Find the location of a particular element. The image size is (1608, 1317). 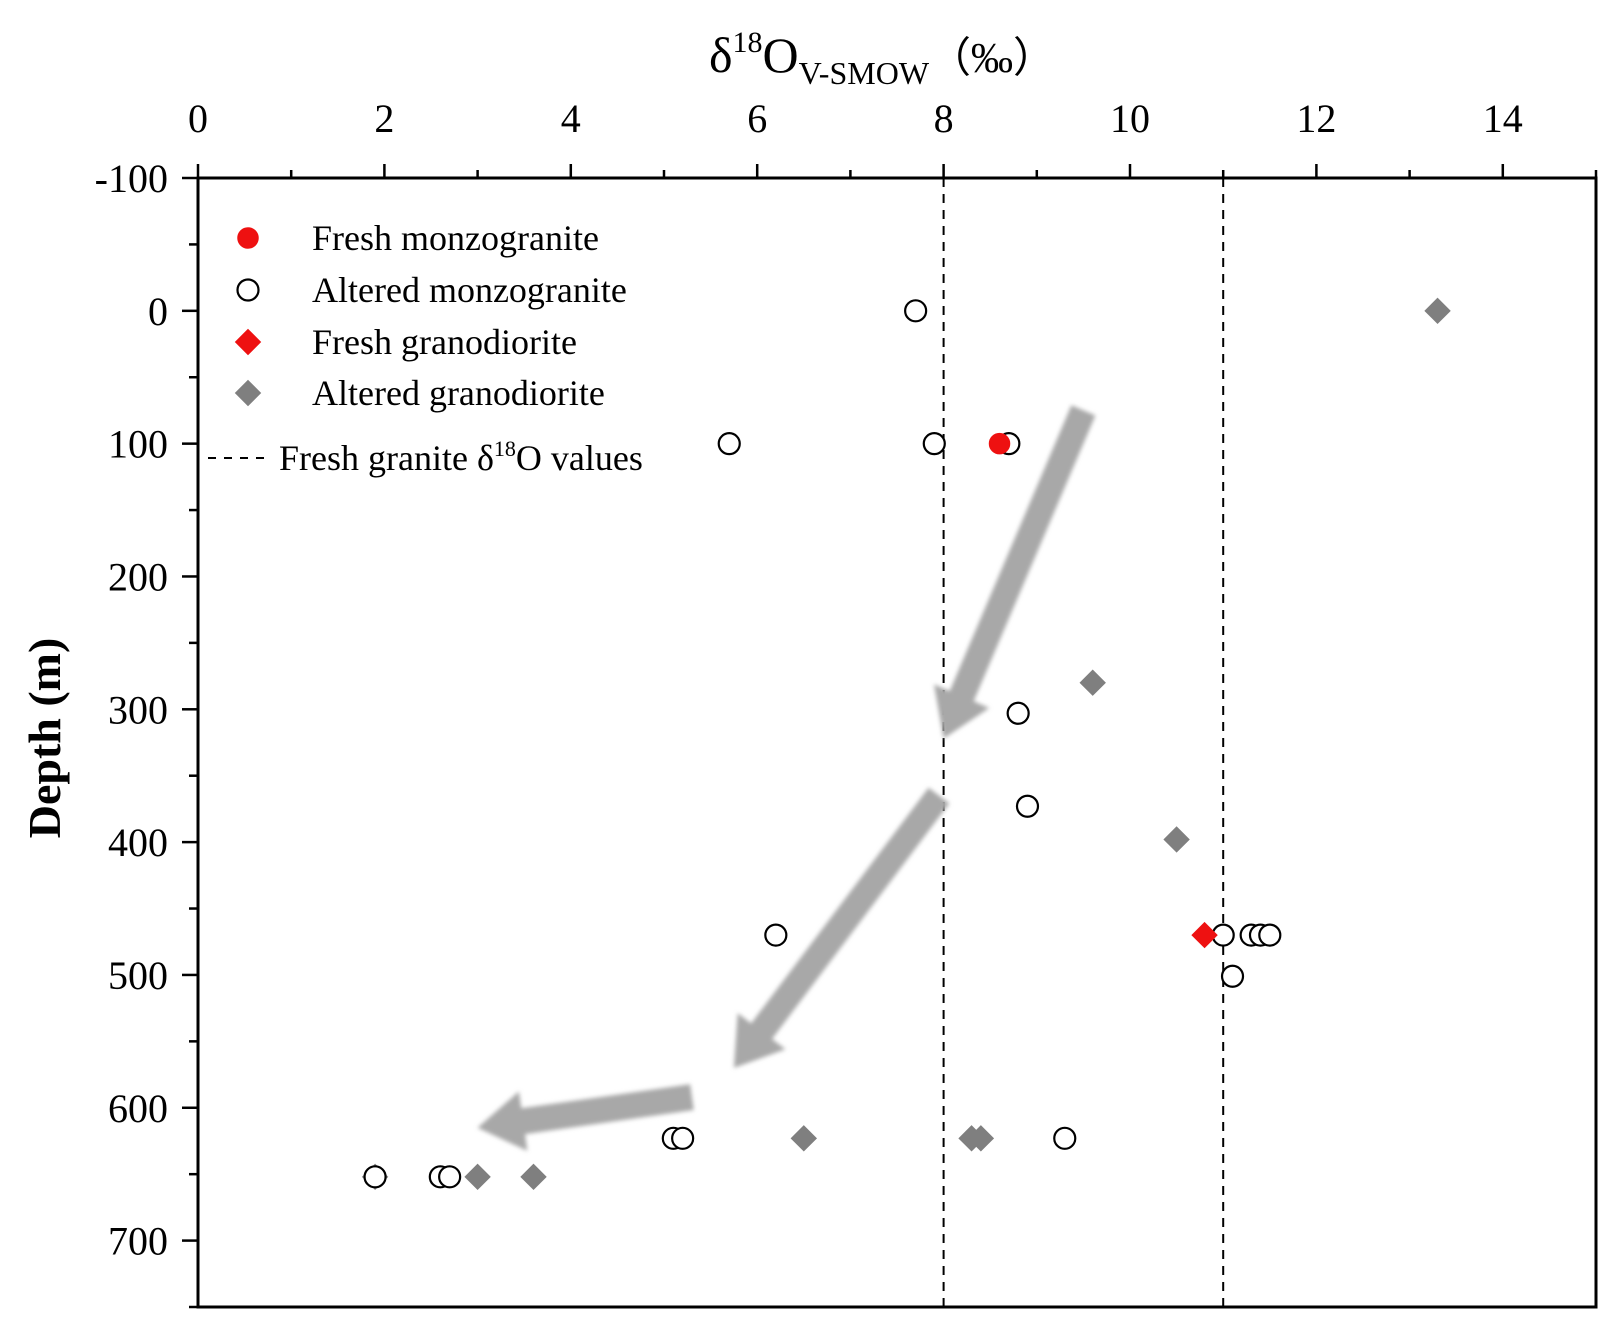

title-subscript: V-SMOW is located at coordinates (864, 73).